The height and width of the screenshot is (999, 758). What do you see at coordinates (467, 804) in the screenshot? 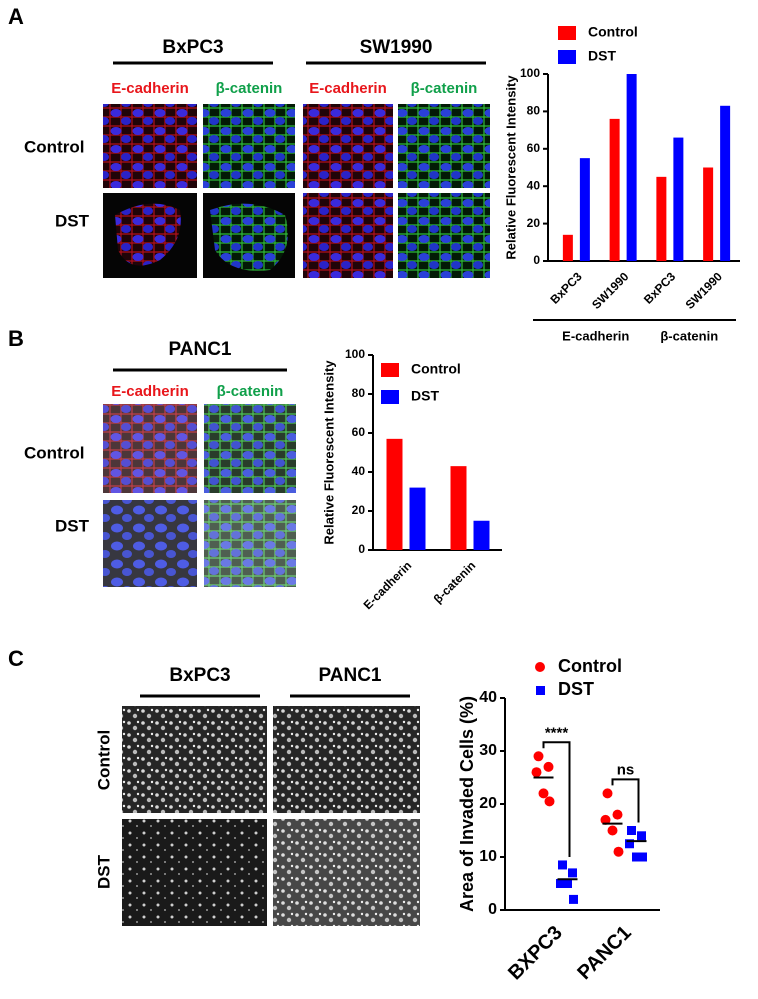
I see `y-axis-label: Area of Invaded Cells (%)` at bounding box center [467, 804].